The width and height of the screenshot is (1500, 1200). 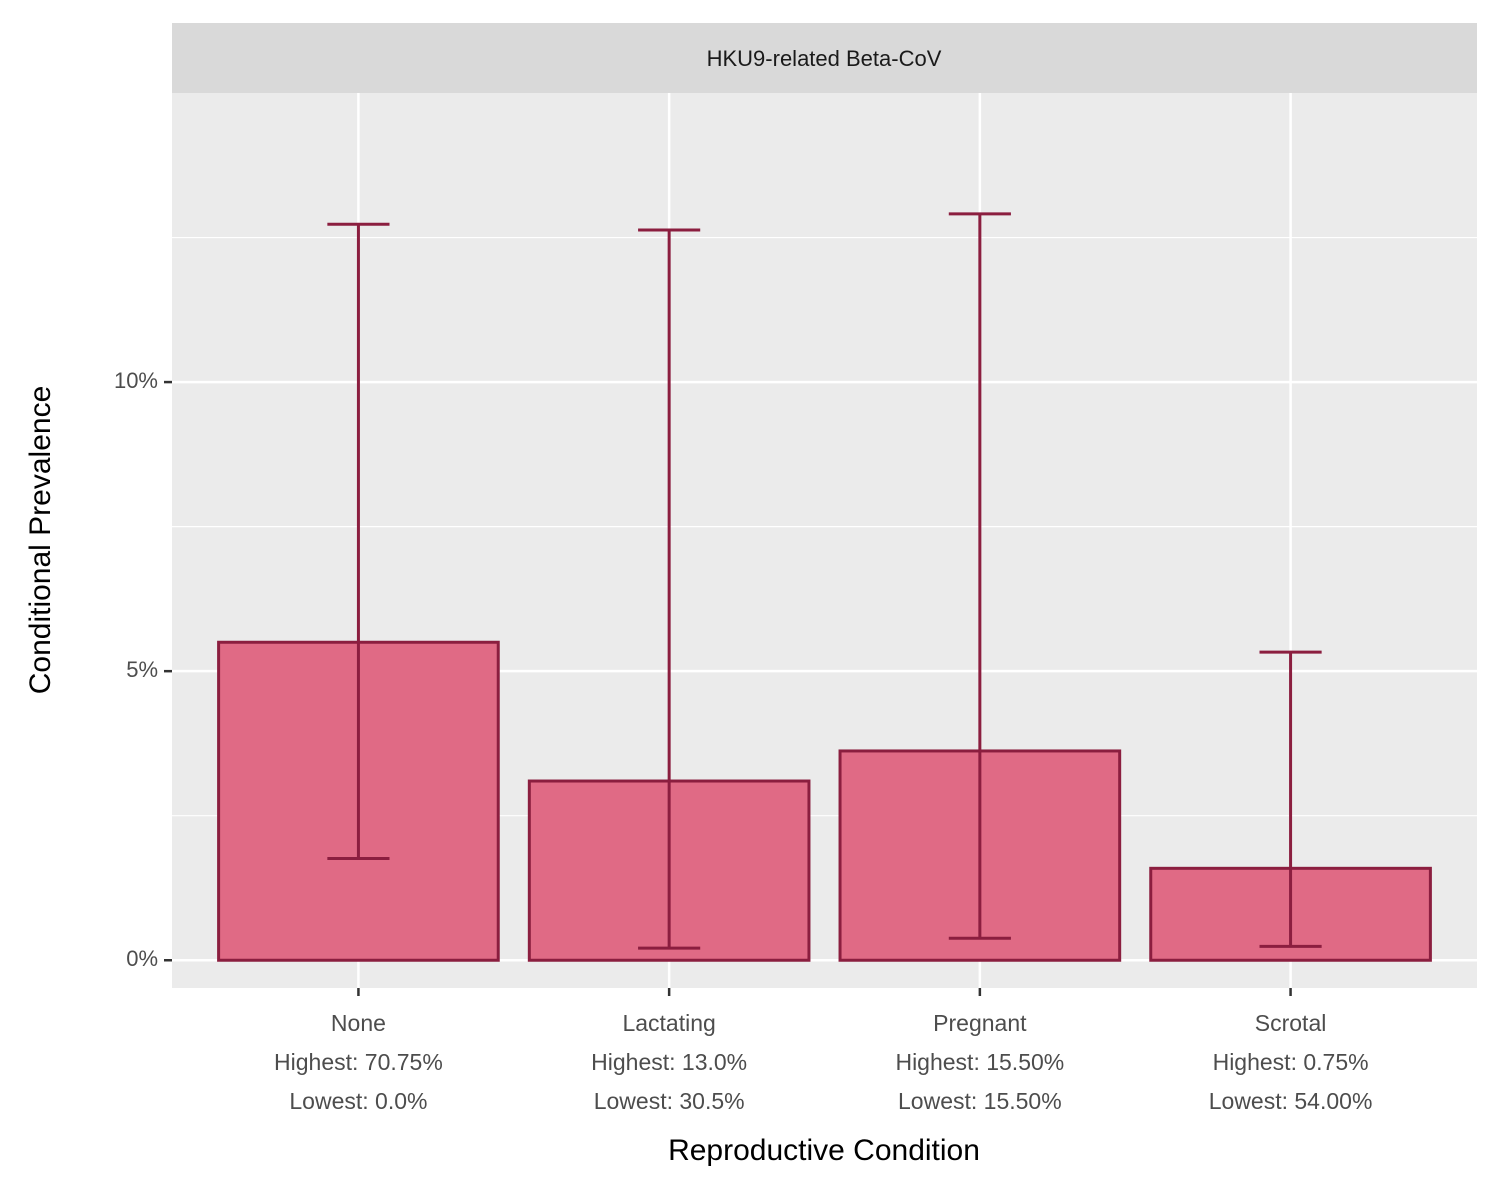 What do you see at coordinates (668, 1023) in the screenshot?
I see `x-tick-label: Lactating` at bounding box center [668, 1023].